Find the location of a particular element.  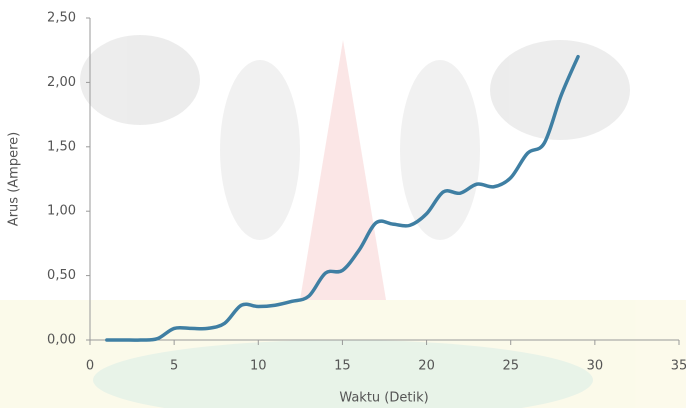

y-tick-label: 2,50 is located at coordinates (61, 18).